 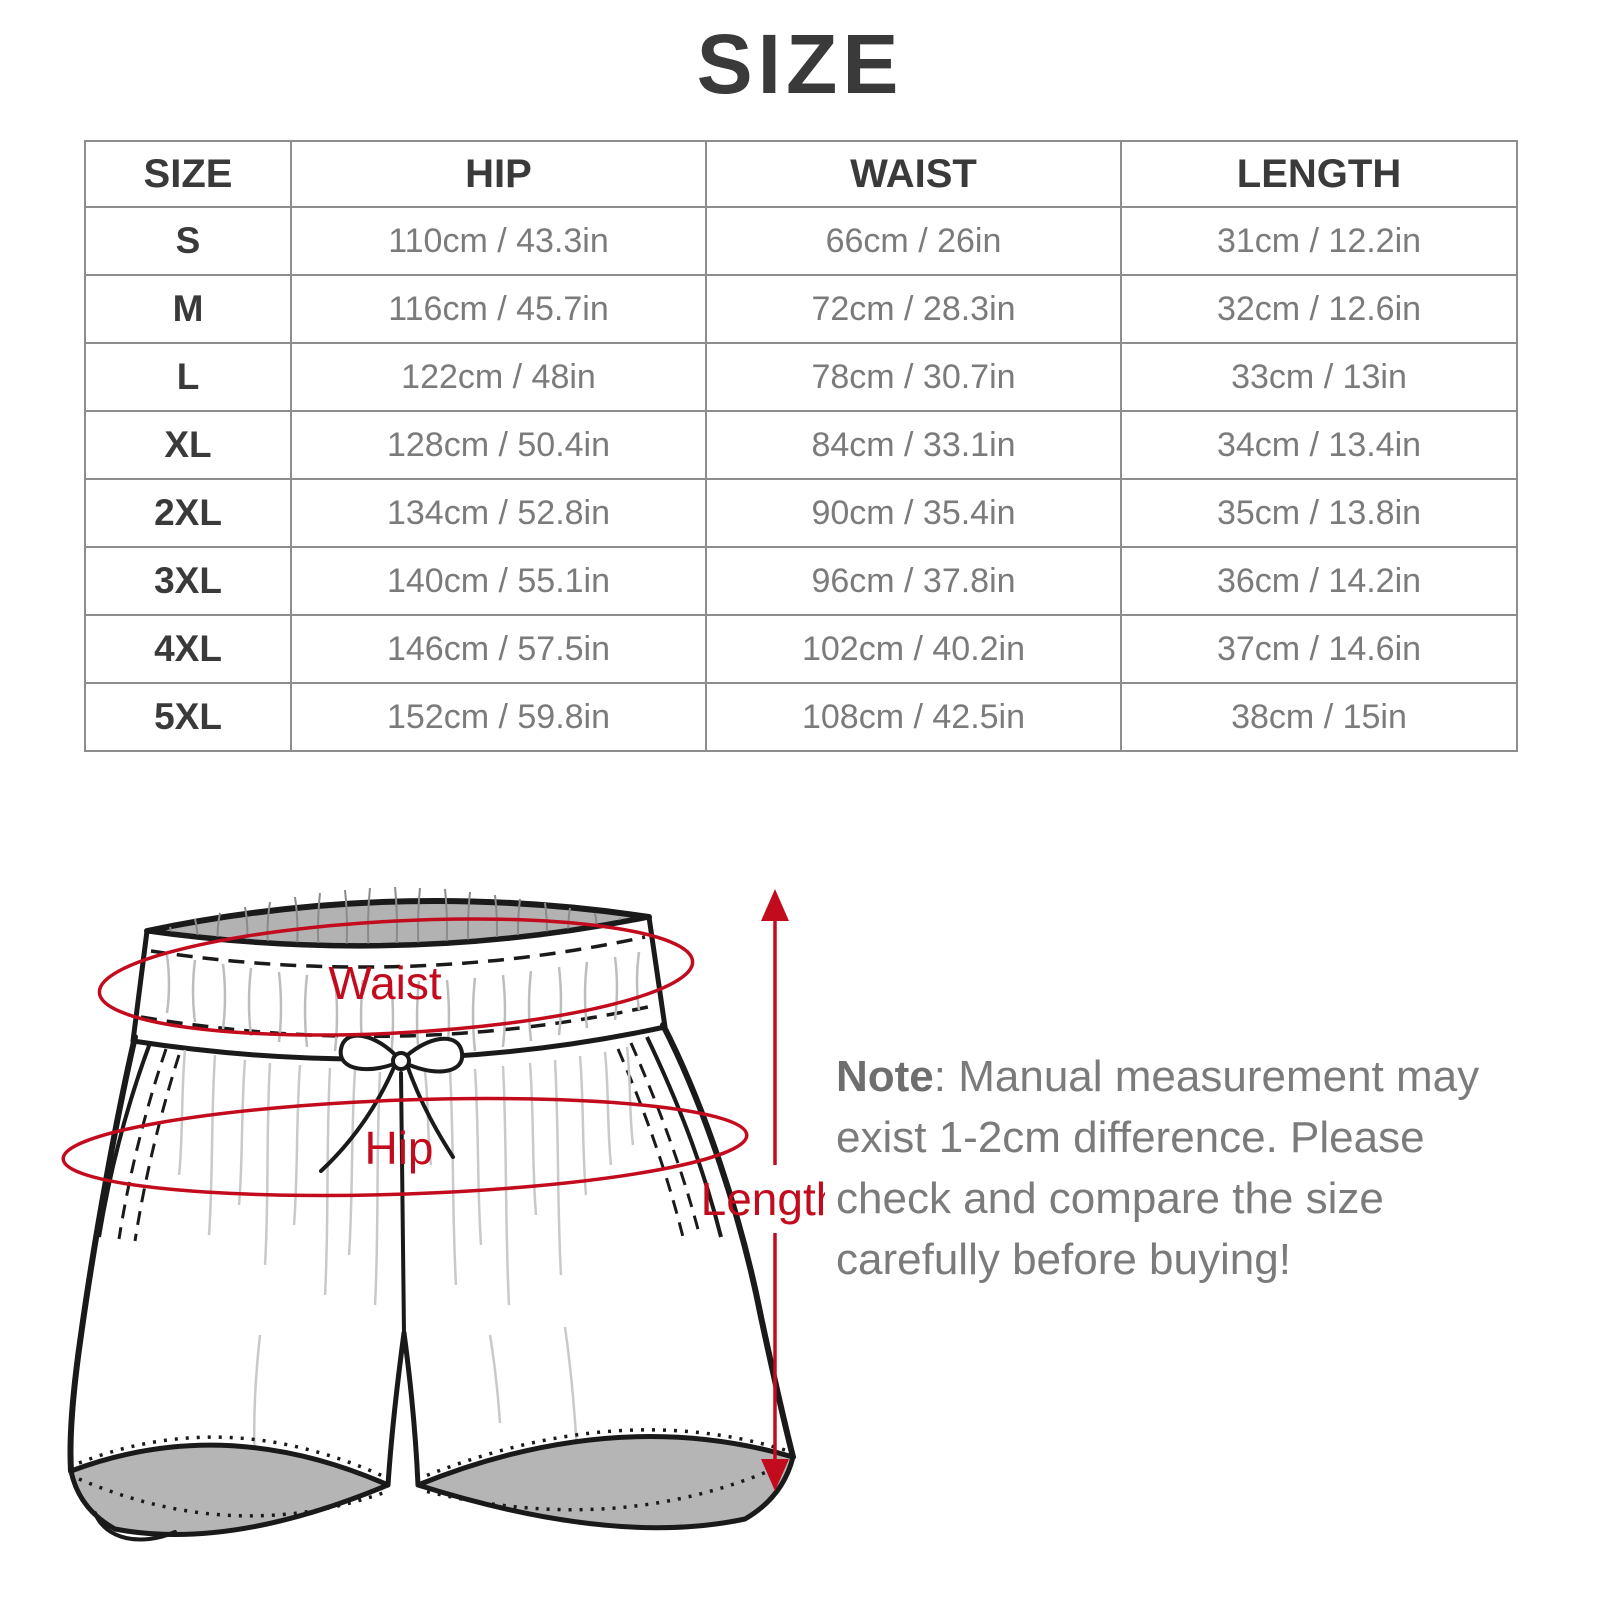 I want to click on hip-value: 122cm / 48in, so click(x=498, y=377).